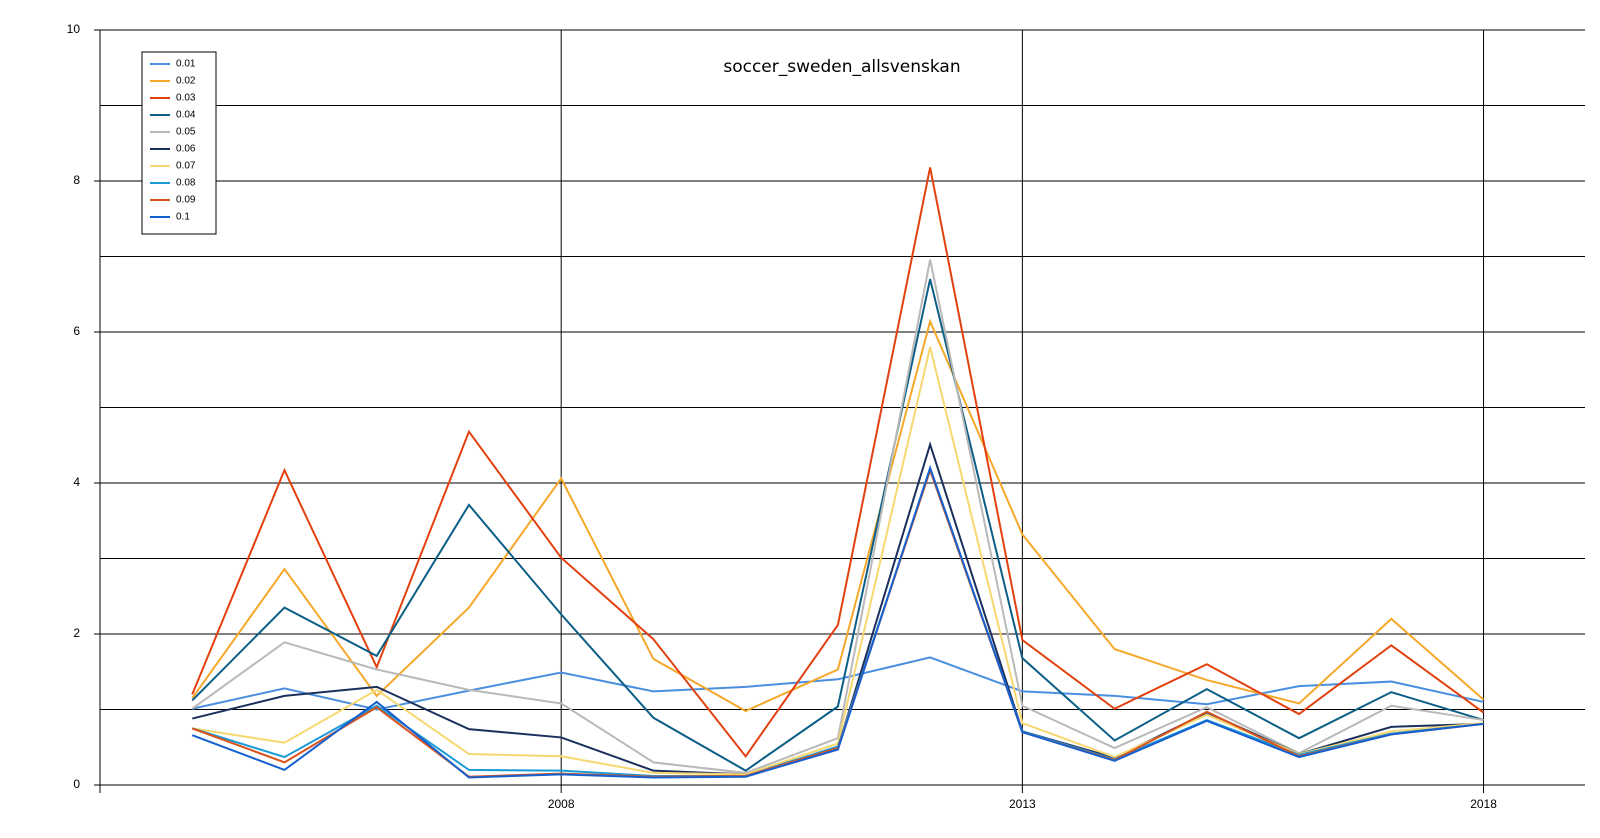 The height and width of the screenshot is (838, 1600). I want to click on legend-box, so click(179, 143).